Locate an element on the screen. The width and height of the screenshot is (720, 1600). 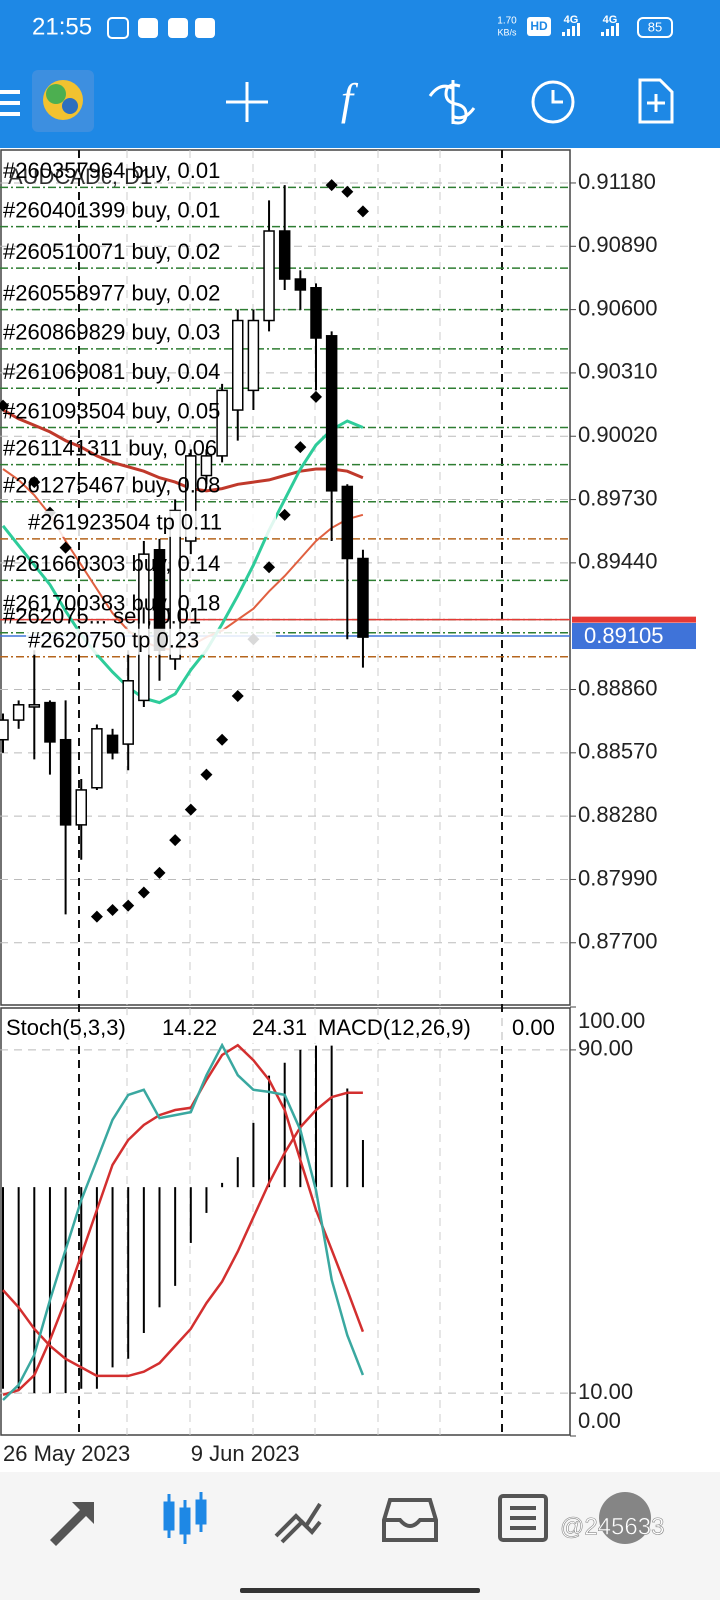
moving-average is located at coordinates (182, 562).